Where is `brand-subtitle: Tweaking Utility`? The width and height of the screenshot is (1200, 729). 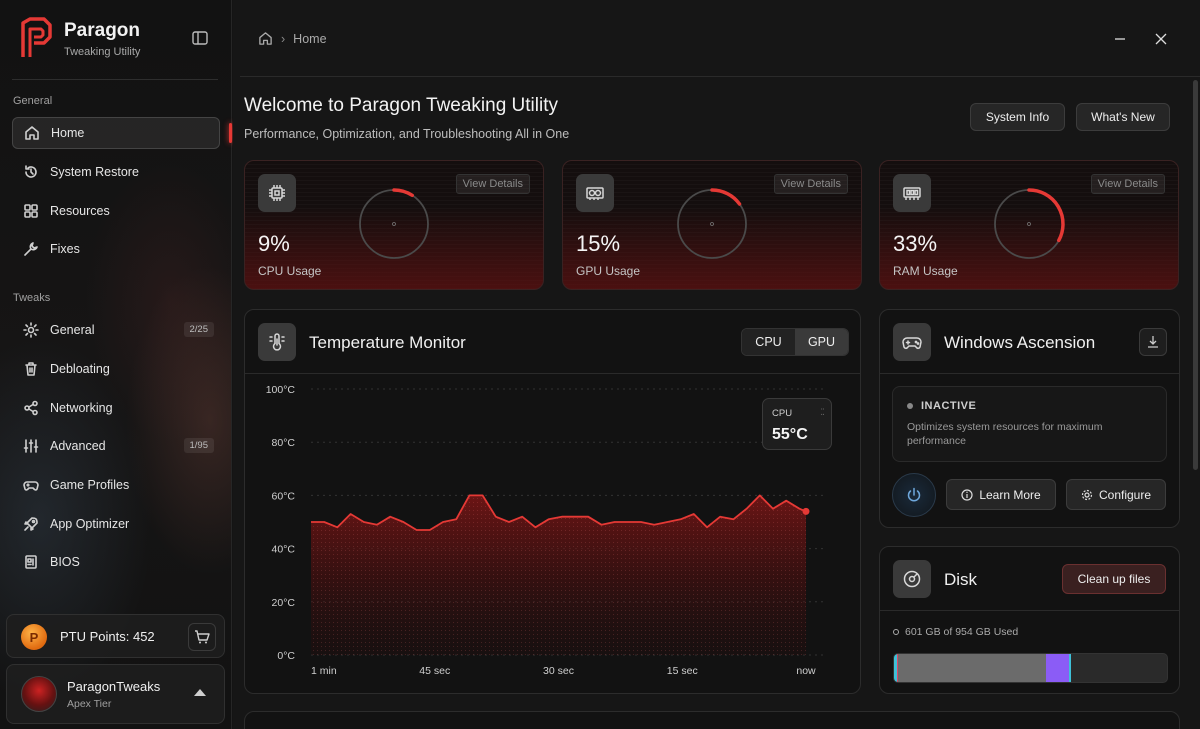 brand-subtitle: Tweaking Utility is located at coordinates (102, 52).